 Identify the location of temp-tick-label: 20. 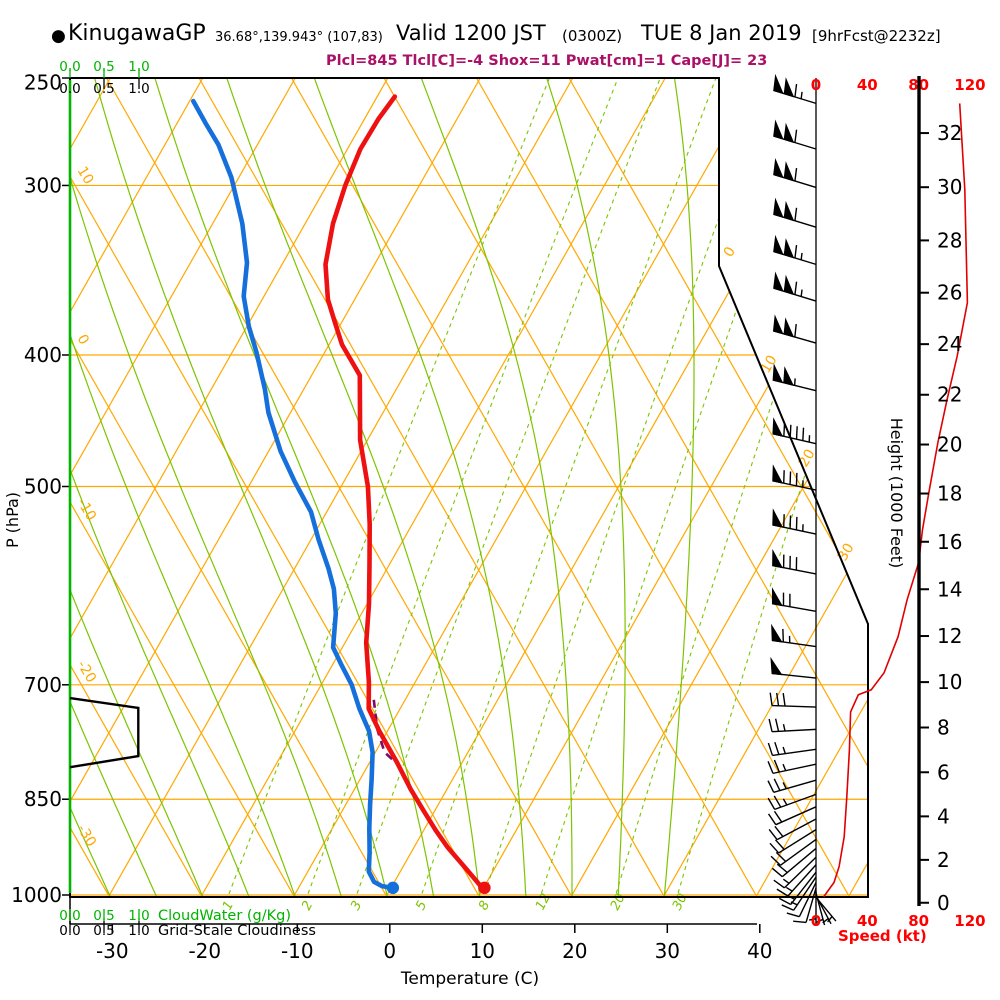
(574, 951).